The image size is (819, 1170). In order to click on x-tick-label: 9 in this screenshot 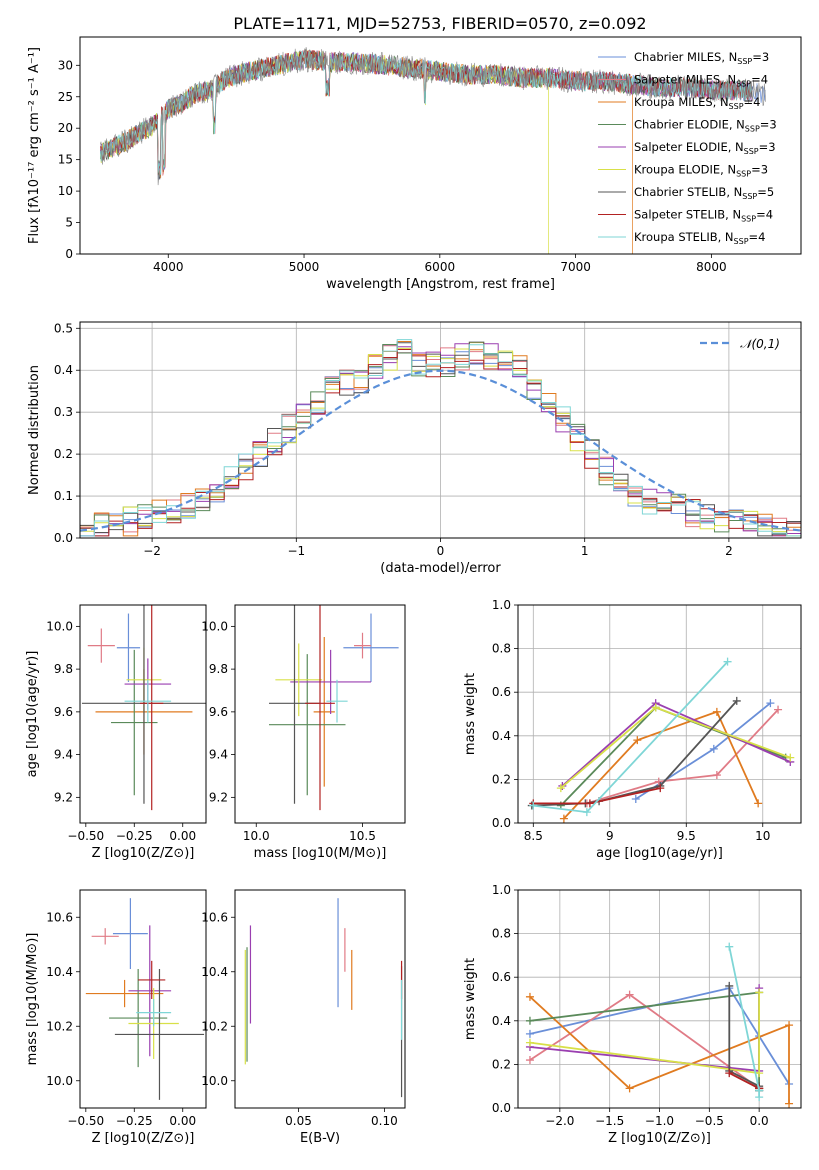, I will do `click(610, 836)`.